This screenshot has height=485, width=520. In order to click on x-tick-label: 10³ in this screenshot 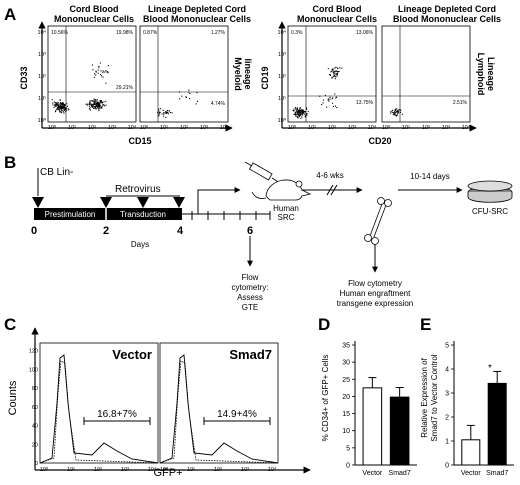, I will do `click(446, 128)`.